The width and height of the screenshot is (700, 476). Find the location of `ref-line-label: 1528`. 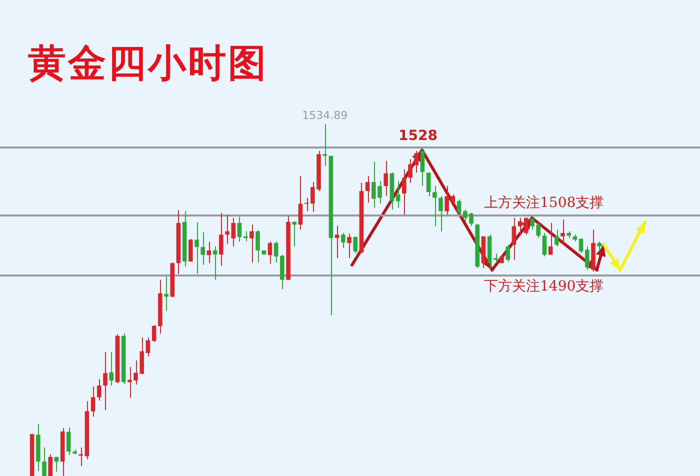

ref-line-label: 1528 is located at coordinates (418, 136).